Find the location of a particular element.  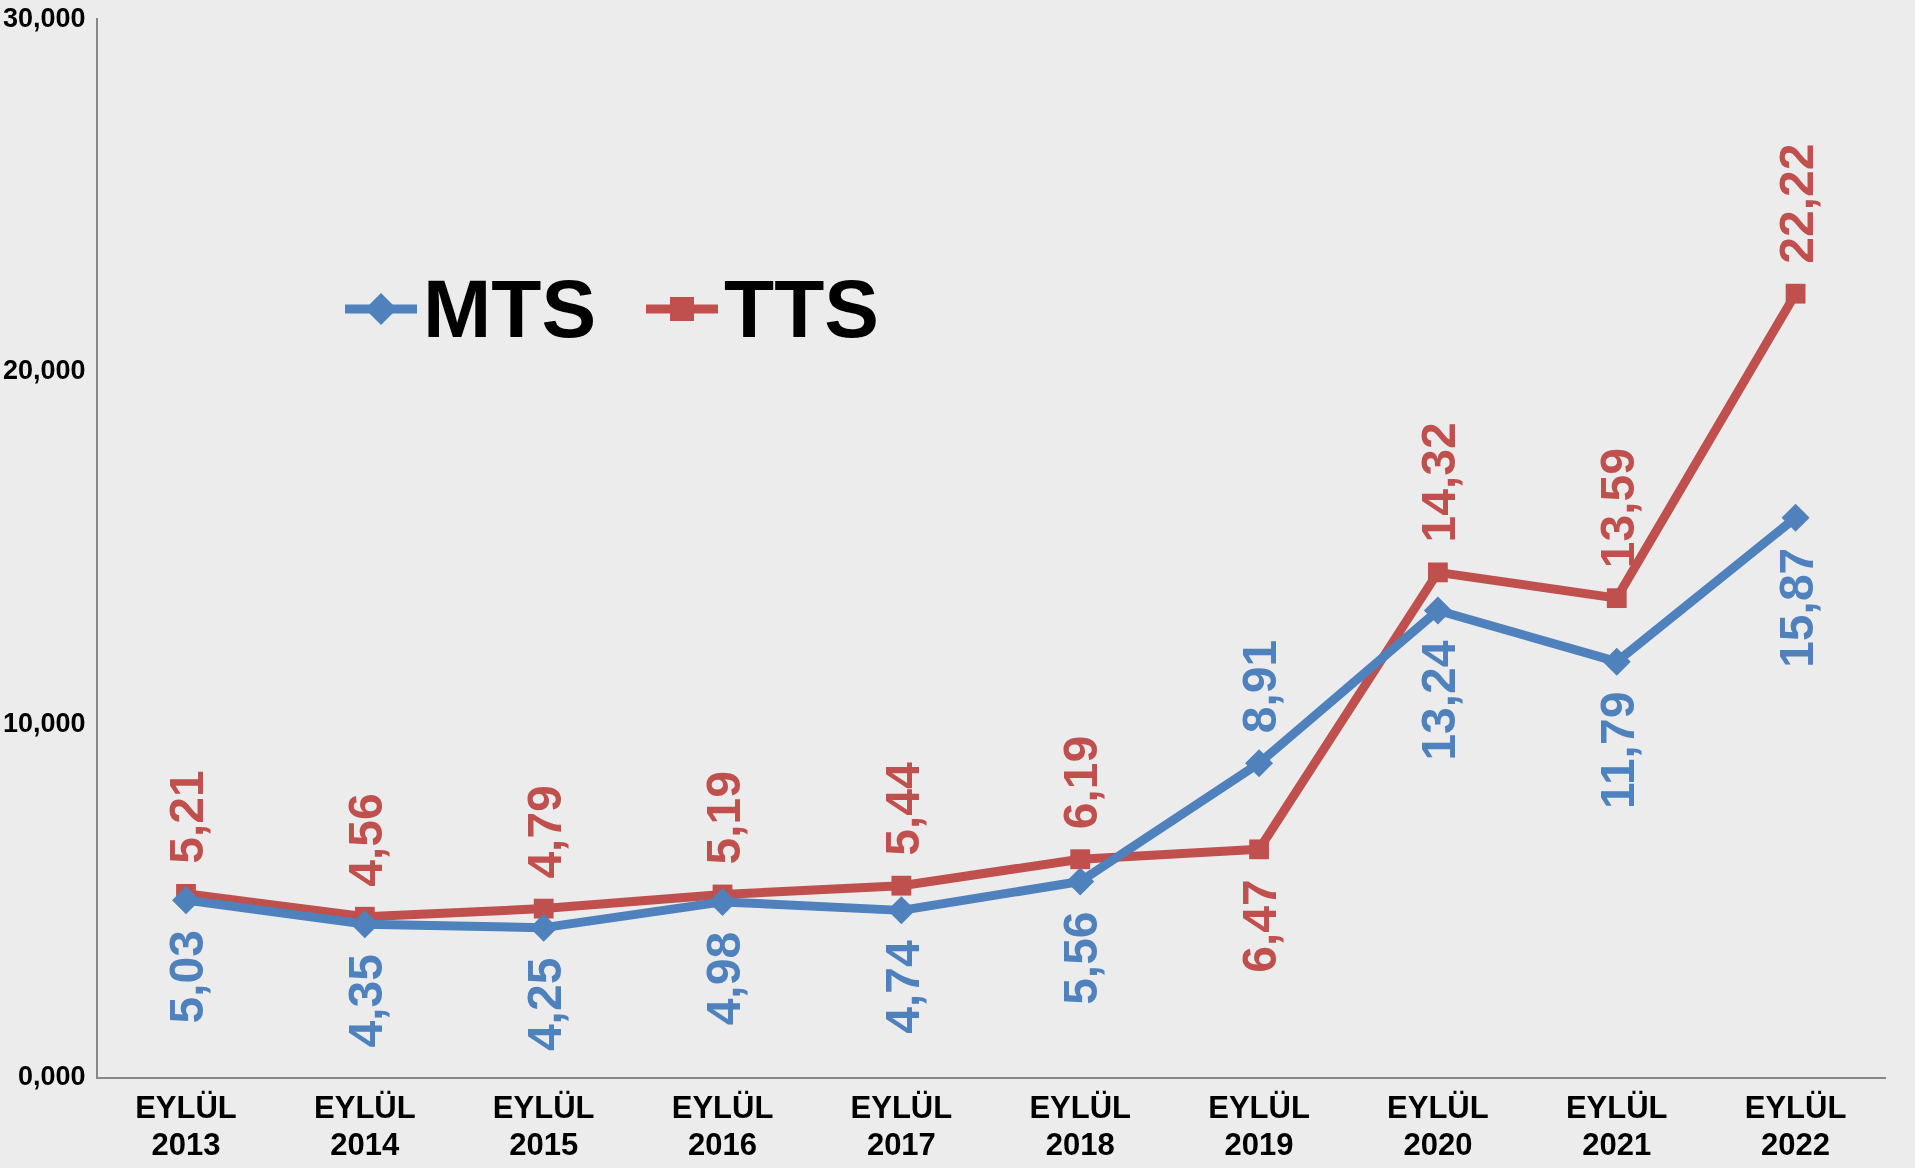

x-tick-label: EYLÜL 2016 is located at coordinates (722, 1125).